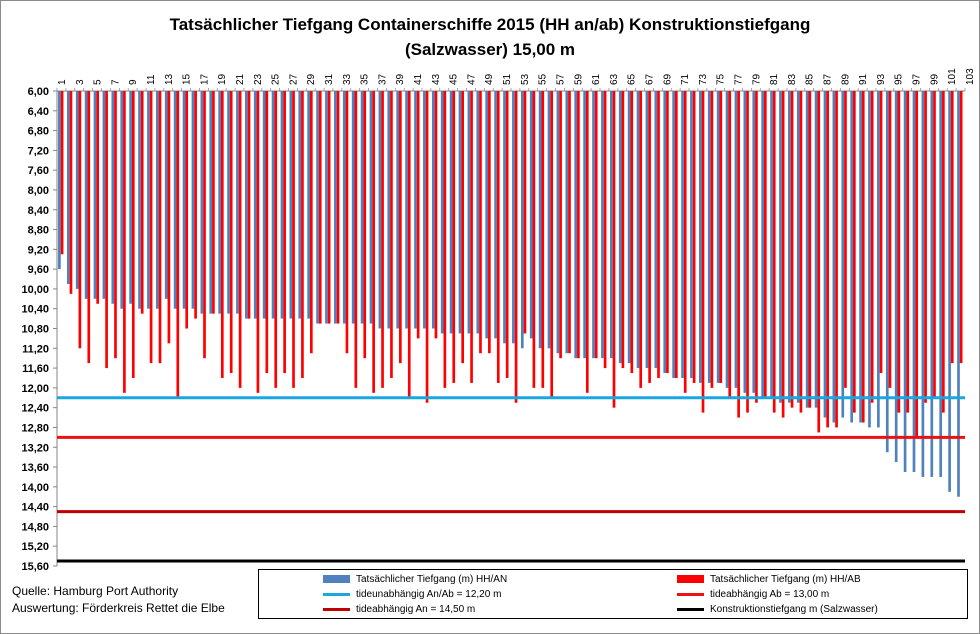  What do you see at coordinates (38, 112) in the screenshot?
I see `y-tick-label: 6,40` at bounding box center [38, 112].